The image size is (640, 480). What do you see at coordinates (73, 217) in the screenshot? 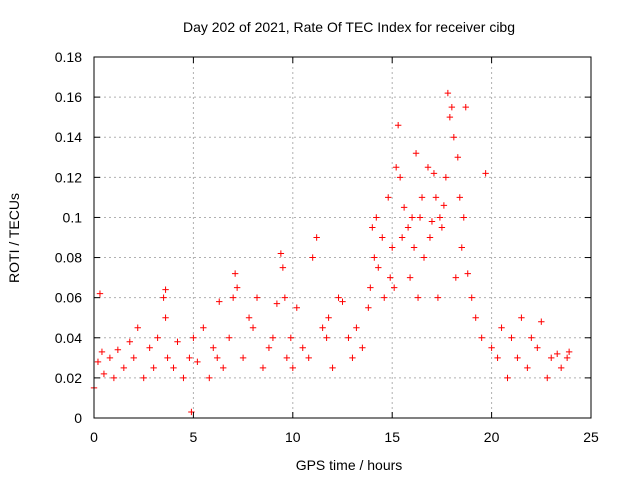
I see `y-tick-label: 0.1` at bounding box center [73, 217].